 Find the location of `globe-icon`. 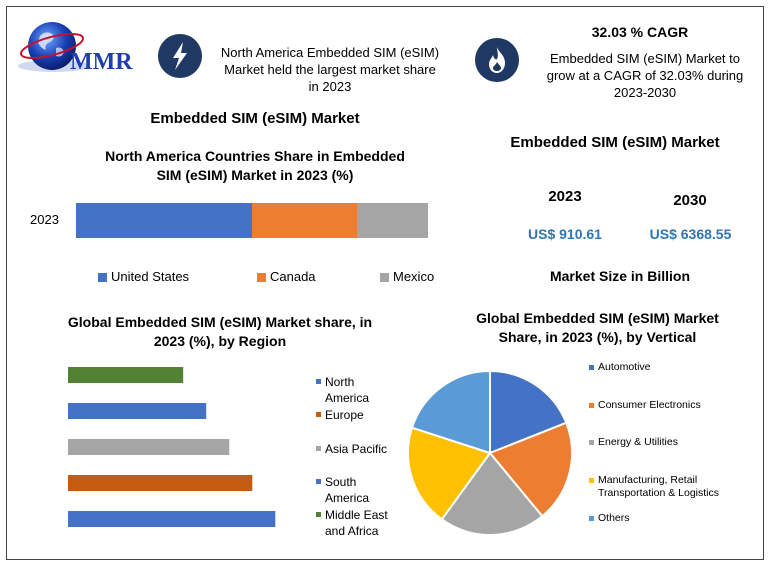

globe-icon is located at coordinates (52, 46).